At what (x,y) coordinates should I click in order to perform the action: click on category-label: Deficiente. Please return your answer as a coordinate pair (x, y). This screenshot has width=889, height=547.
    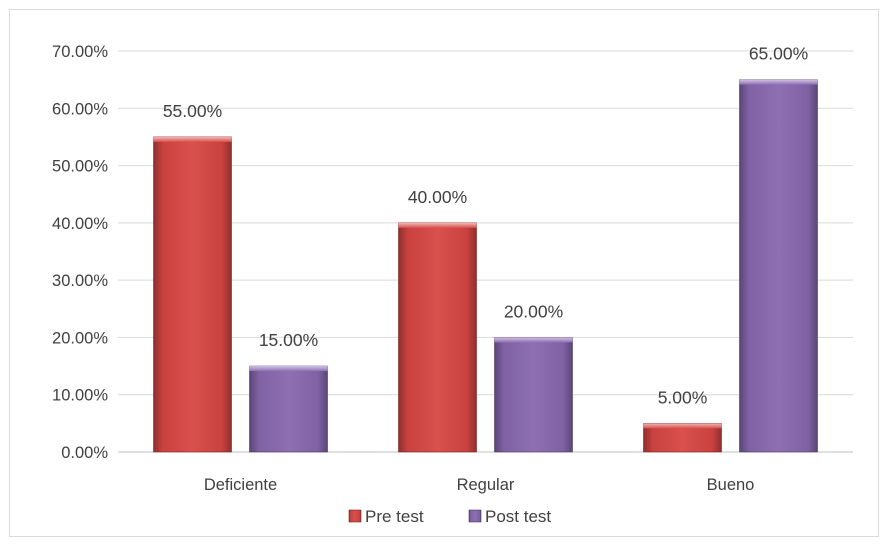
    Looking at the image, I should click on (240, 485).